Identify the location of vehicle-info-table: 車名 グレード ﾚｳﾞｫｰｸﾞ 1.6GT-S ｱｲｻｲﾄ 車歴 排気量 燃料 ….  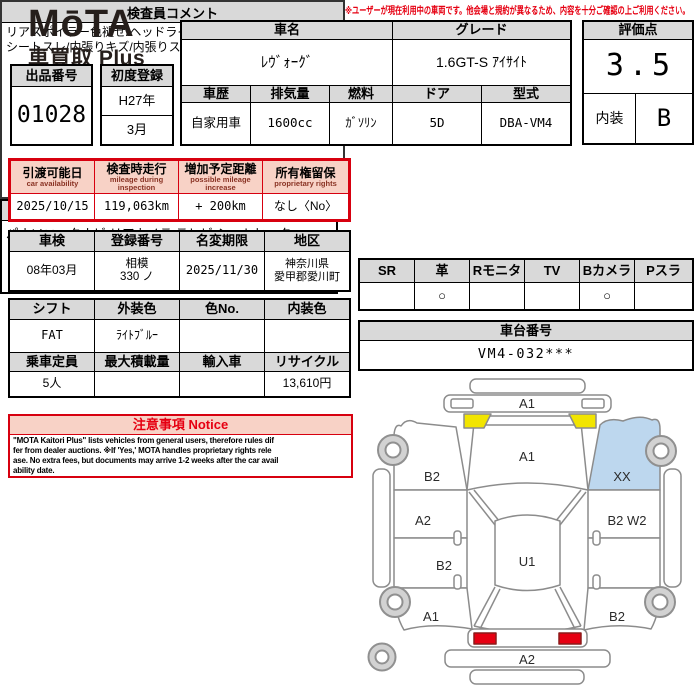
(376, 83).